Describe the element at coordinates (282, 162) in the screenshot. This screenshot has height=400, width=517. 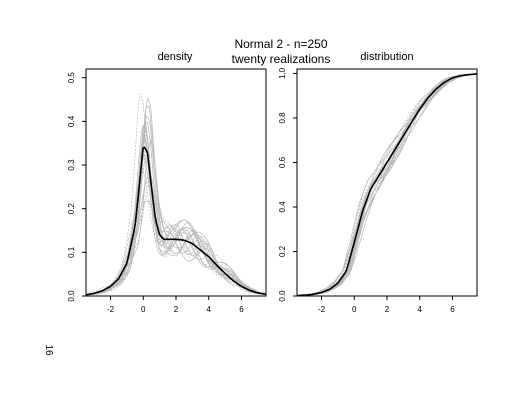
I see `y-tick-label: 0.6` at that location.